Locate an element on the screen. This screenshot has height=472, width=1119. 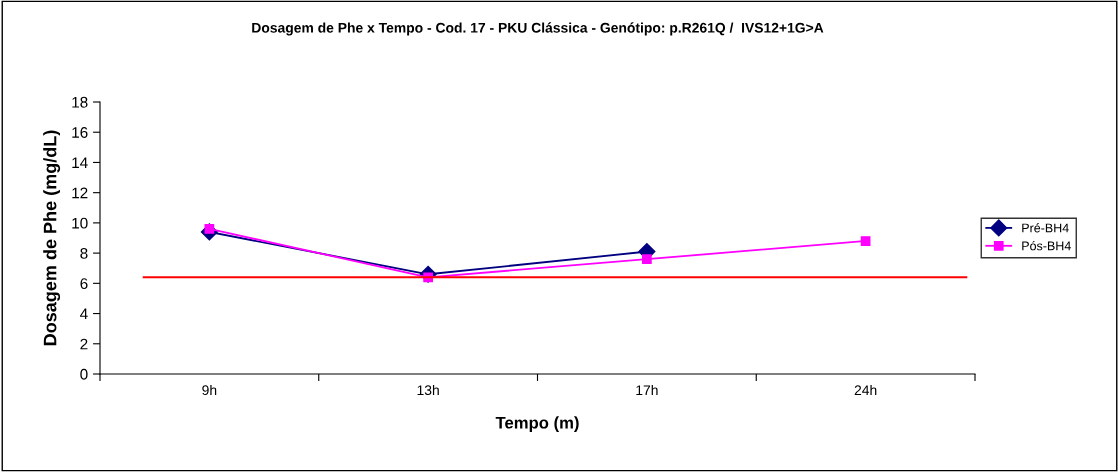
y-tick-label: 16 is located at coordinates (80, 132).